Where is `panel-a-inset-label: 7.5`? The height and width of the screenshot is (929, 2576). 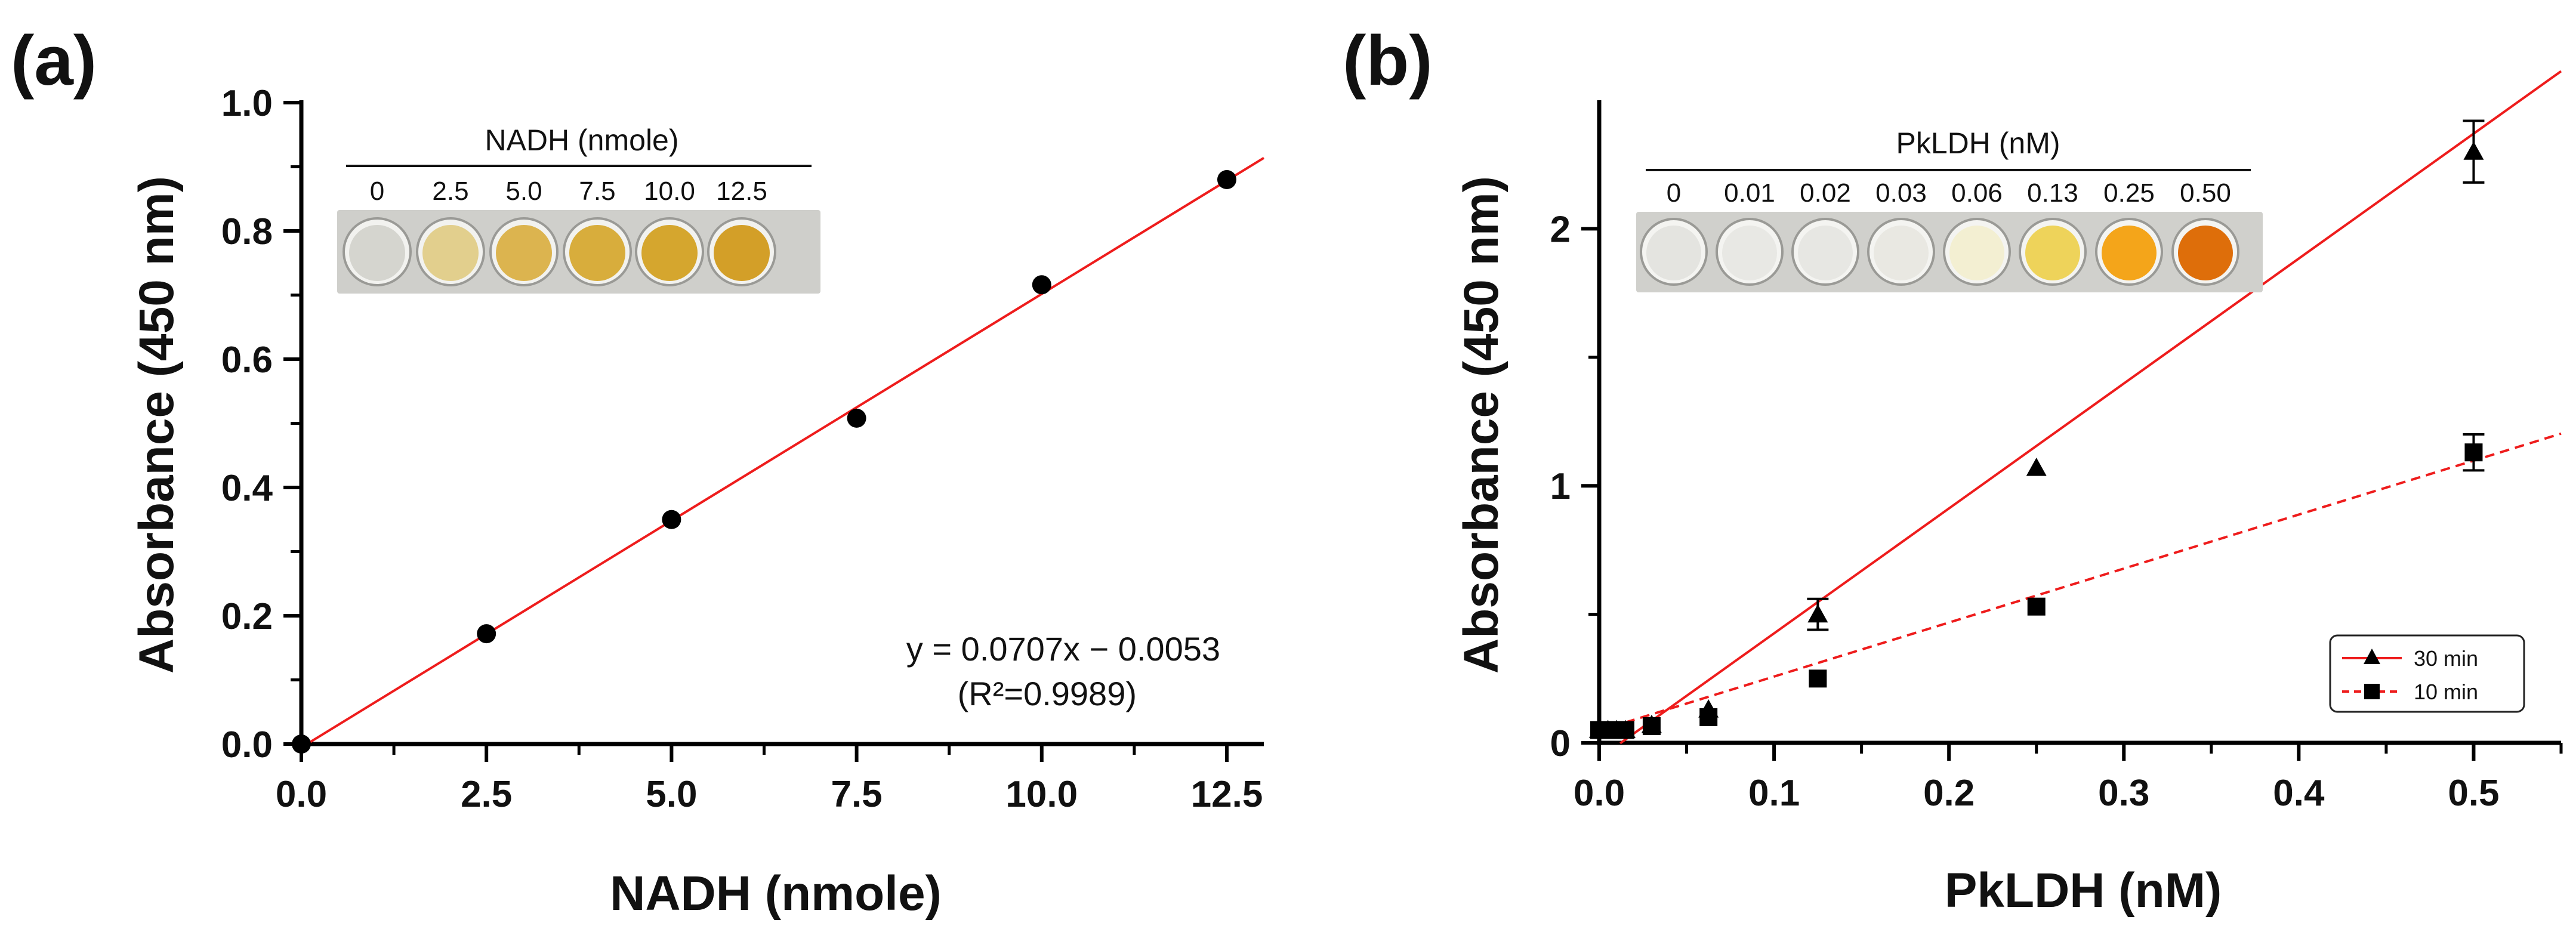 panel-a-inset-label: 7.5 is located at coordinates (597, 191).